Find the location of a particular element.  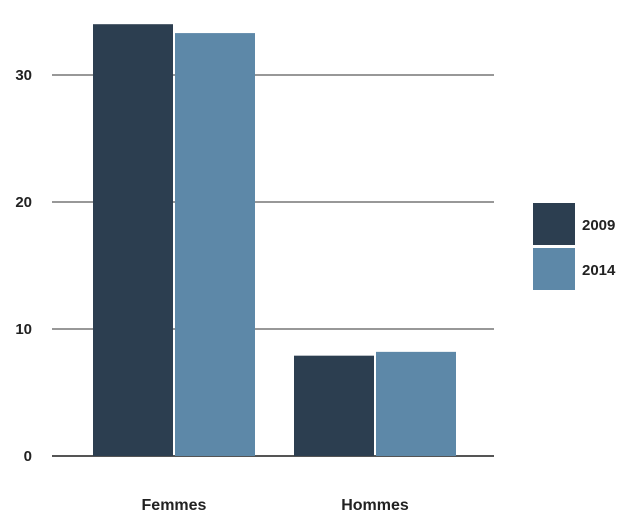

bar-hommes-2014 is located at coordinates (416, 403).